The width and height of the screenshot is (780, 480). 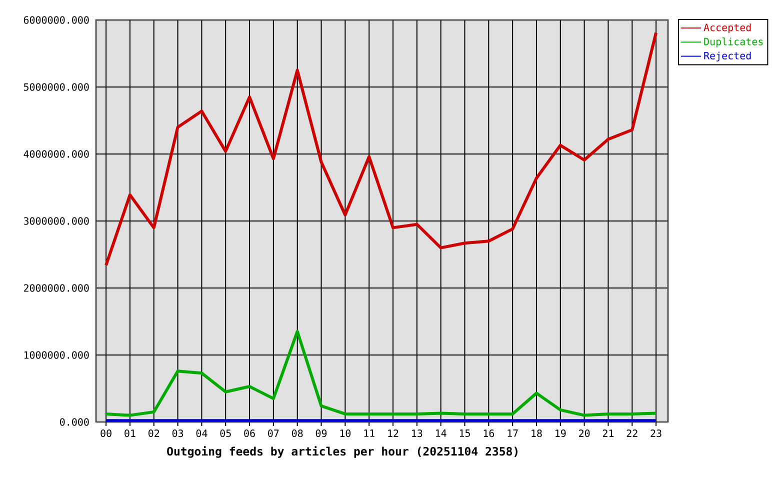 I want to click on x-tick-label: 22, so click(x=632, y=433).